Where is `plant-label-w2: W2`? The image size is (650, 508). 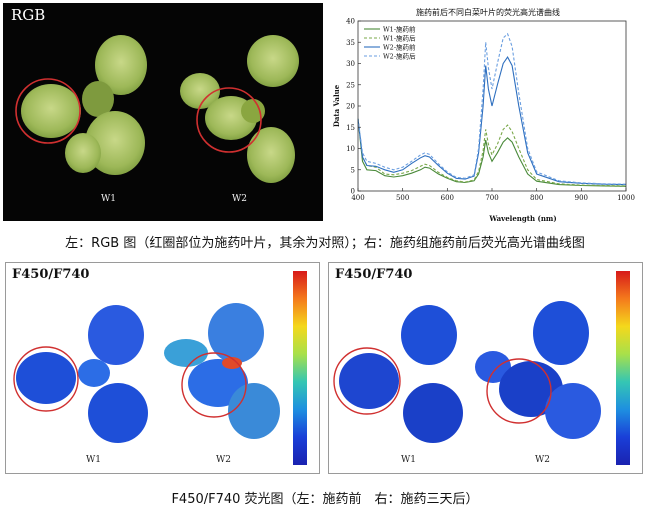
plant-label-w2: W2 is located at coordinates (239, 199).